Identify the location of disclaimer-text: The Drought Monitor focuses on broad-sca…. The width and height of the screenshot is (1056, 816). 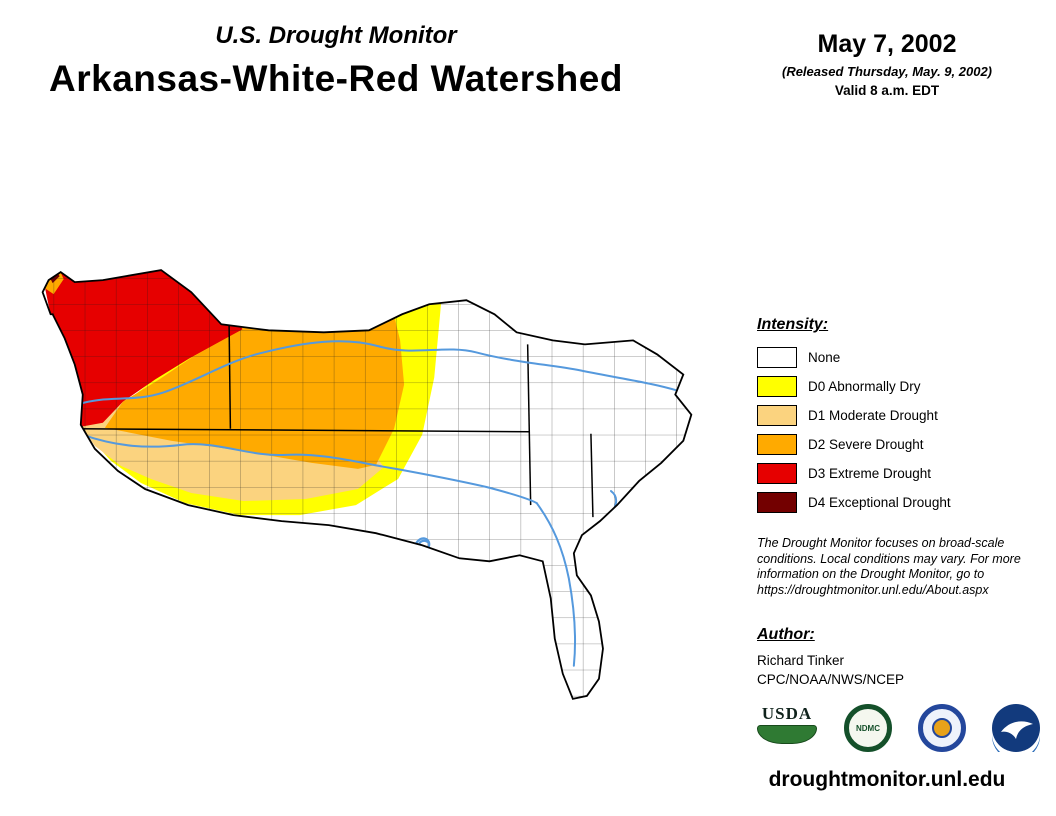
(889, 566).